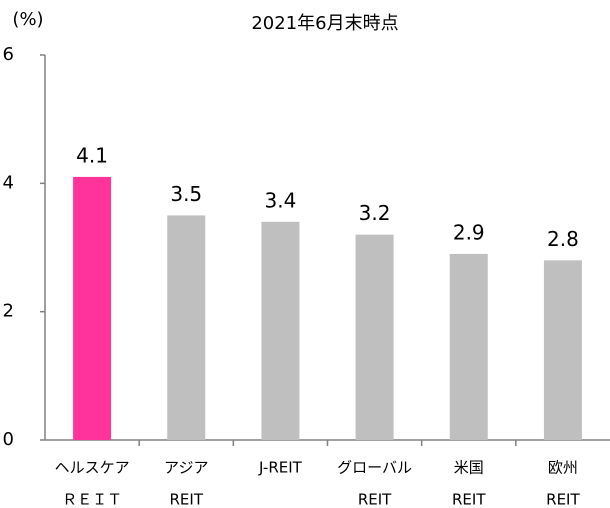  What do you see at coordinates (186, 468) in the screenshot?
I see `x-tick-label: アジア` at bounding box center [186, 468].